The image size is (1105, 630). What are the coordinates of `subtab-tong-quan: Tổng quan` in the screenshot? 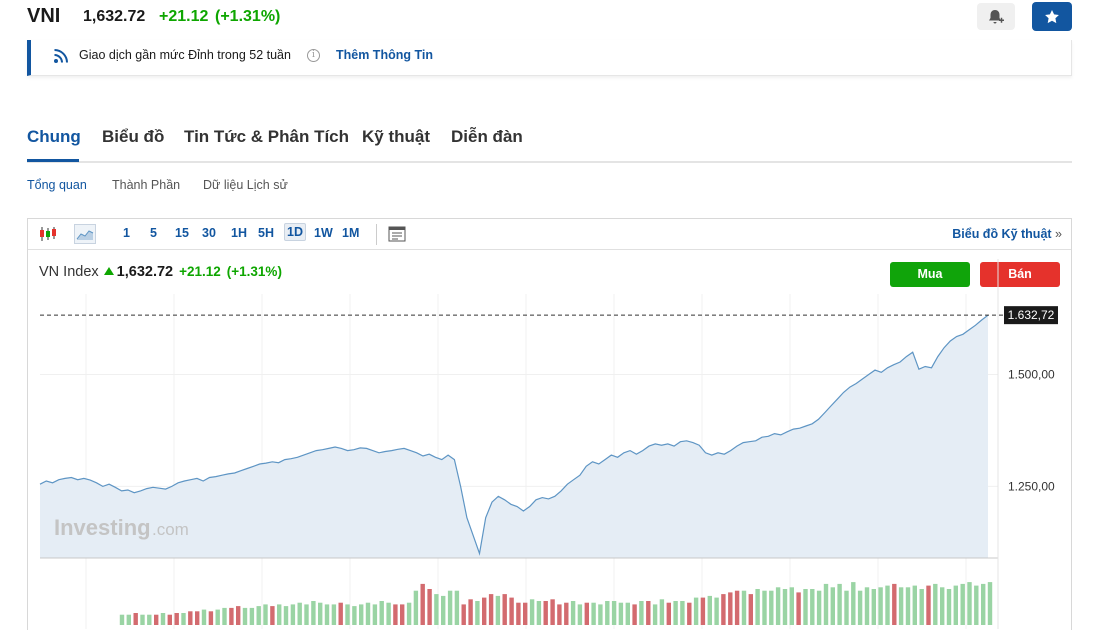 It's located at (57, 185).